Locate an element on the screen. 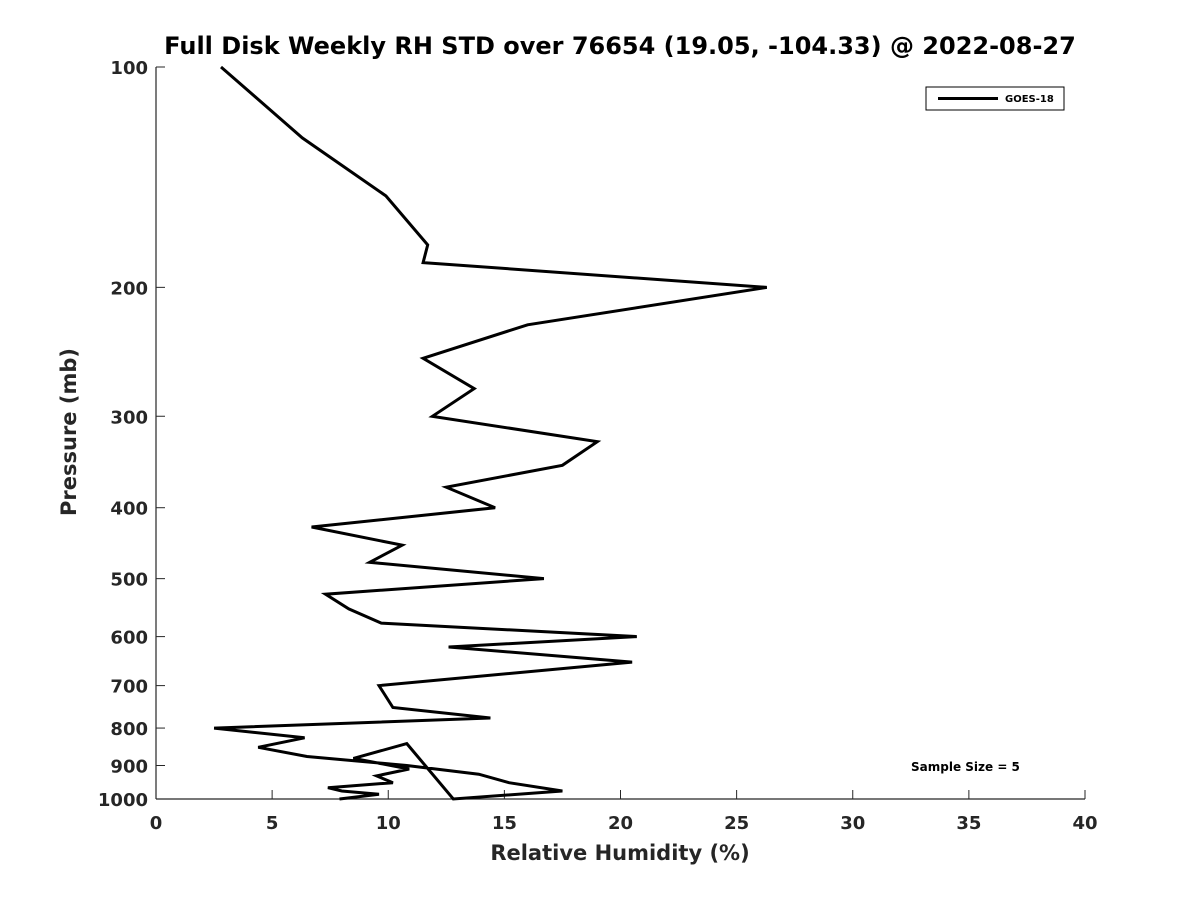  y-tick-label-400: 400 is located at coordinates (129, 509).